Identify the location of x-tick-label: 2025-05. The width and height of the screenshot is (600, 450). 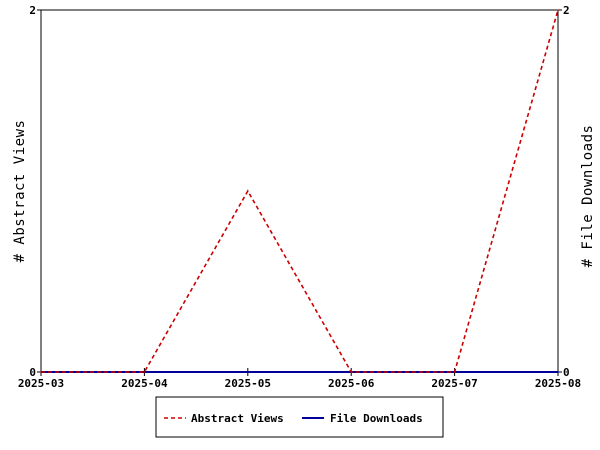
(248, 383).